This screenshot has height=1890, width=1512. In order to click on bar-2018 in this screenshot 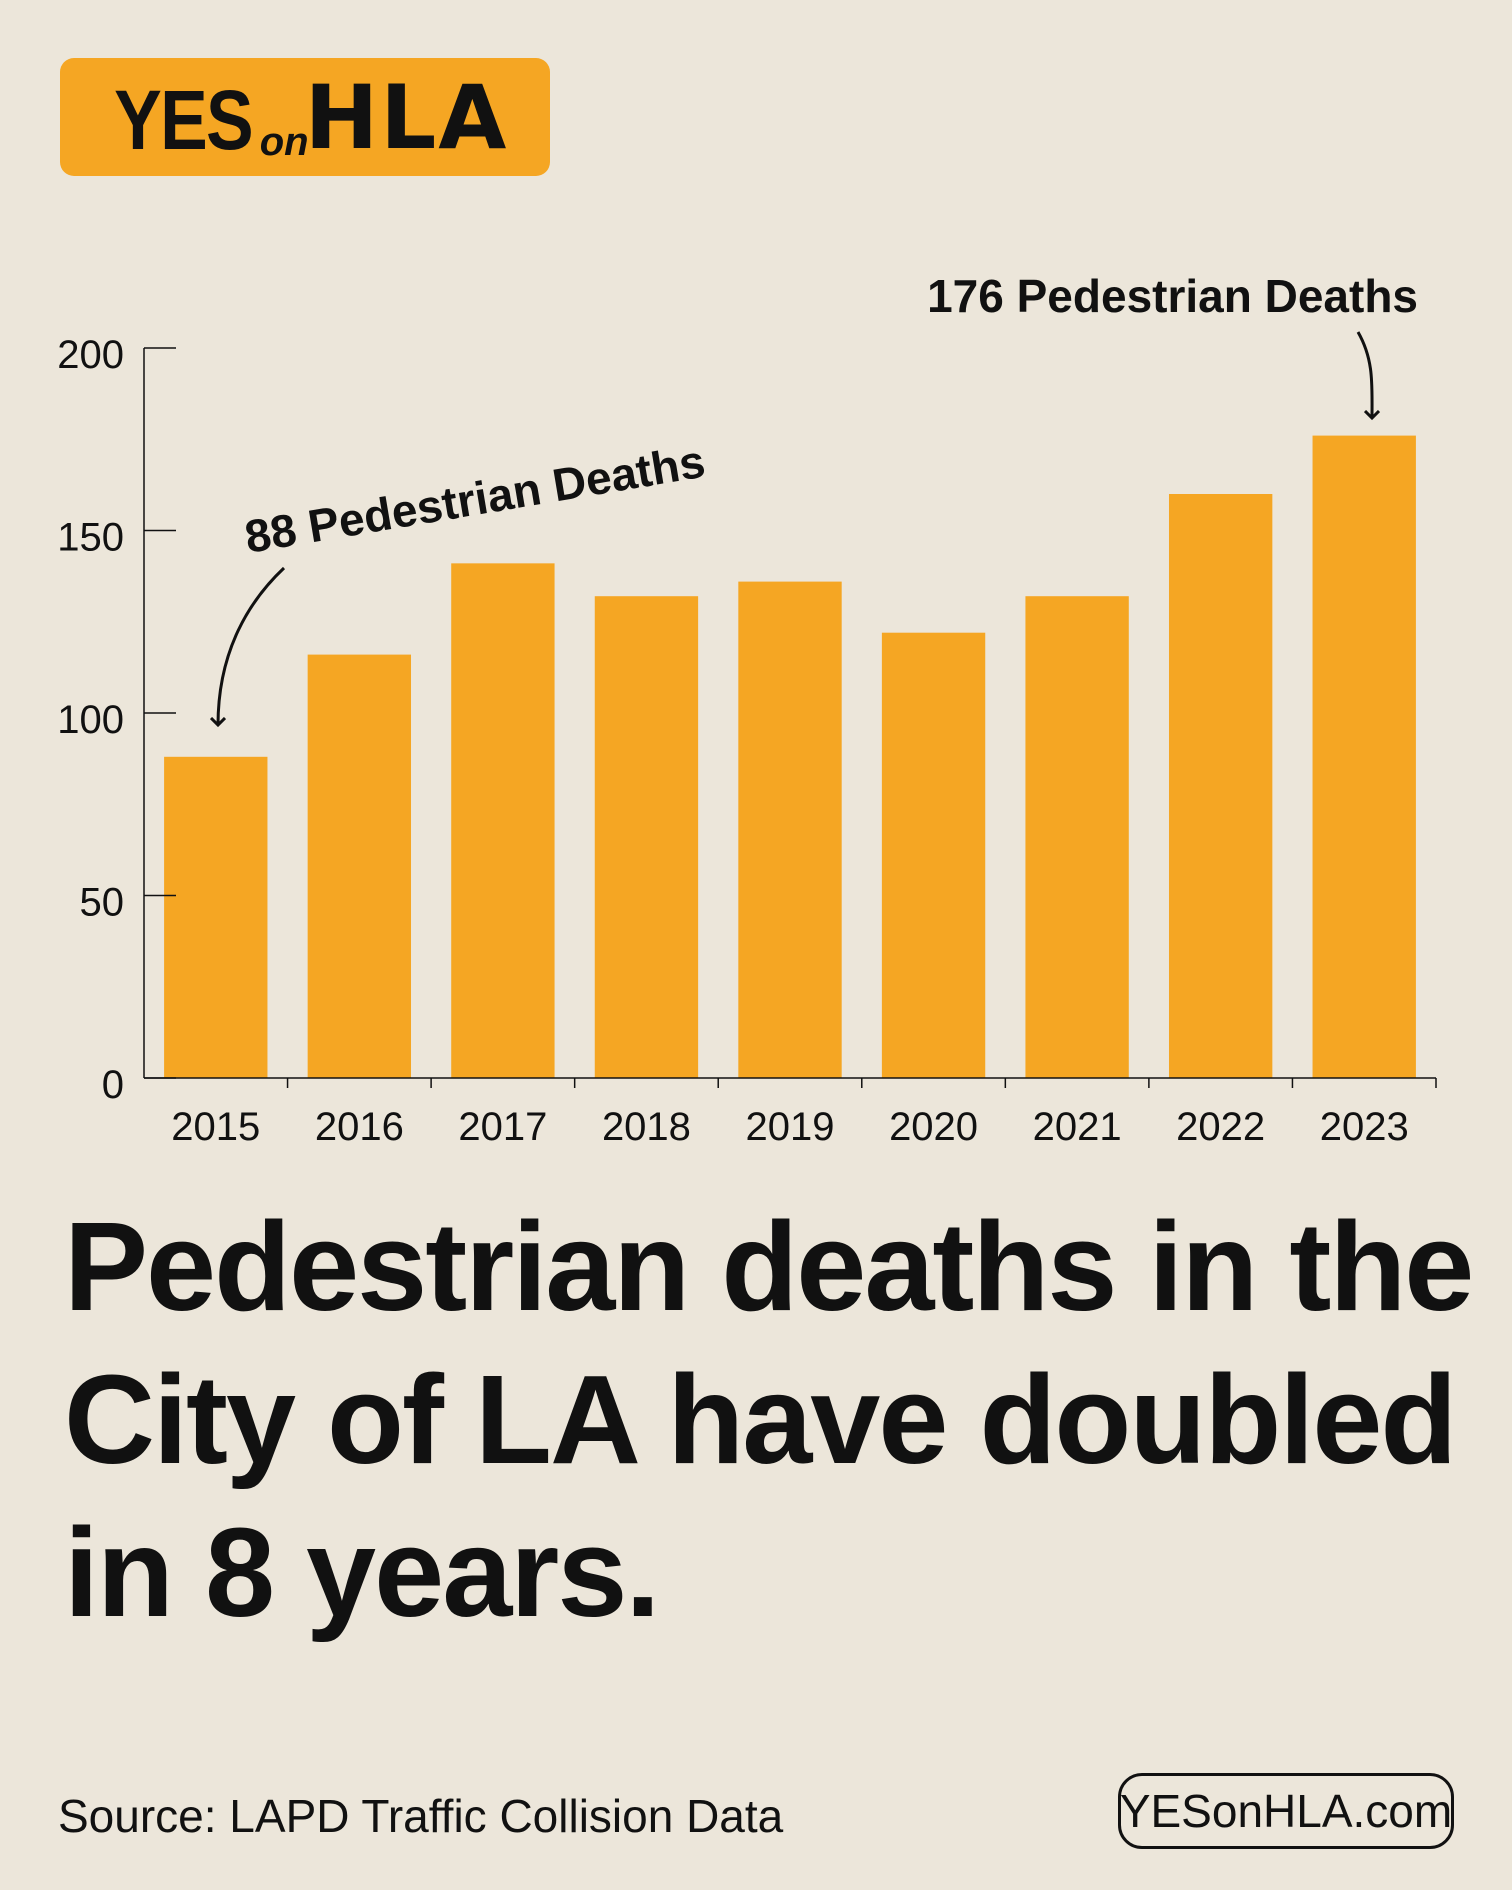, I will do `click(646, 837)`.